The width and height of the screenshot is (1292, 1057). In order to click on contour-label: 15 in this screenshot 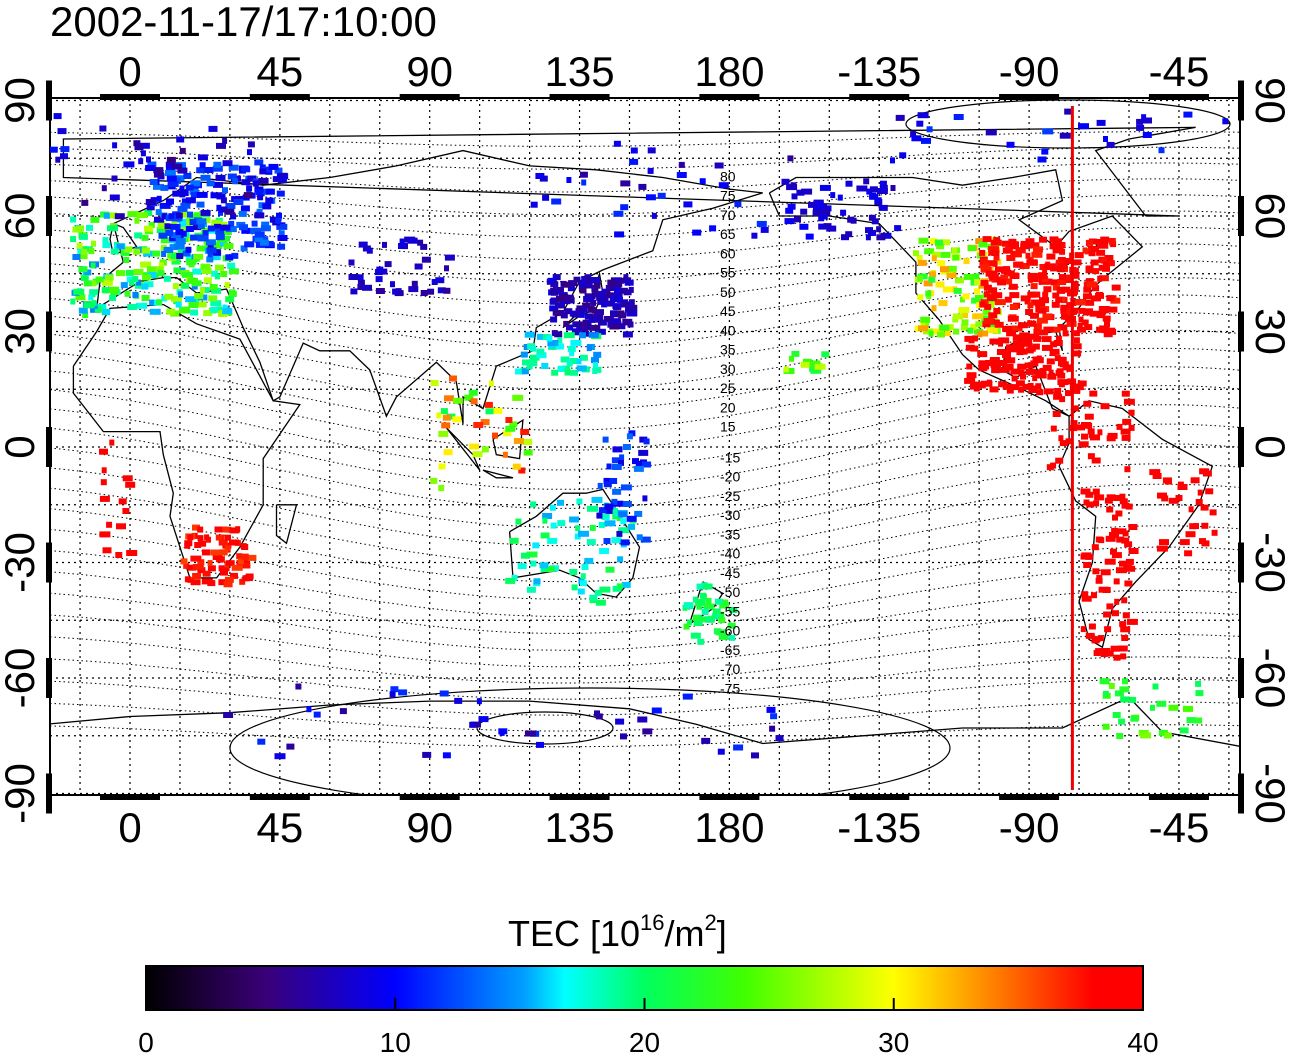, I will do `click(728, 427)`.